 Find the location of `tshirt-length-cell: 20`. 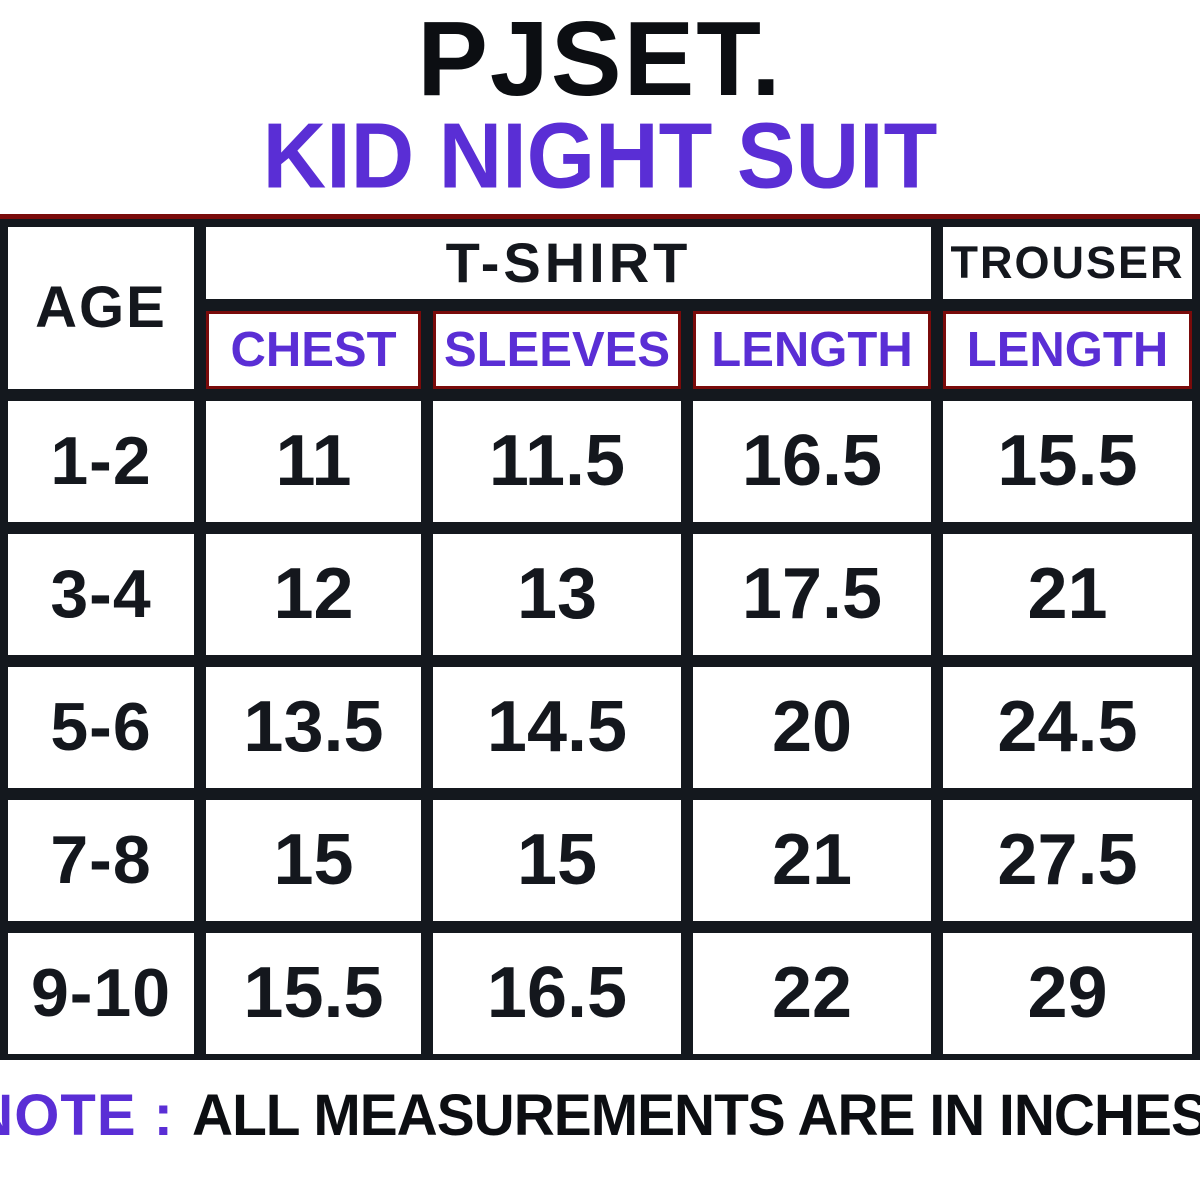

tshirt-length-cell: 20 is located at coordinates (812, 727).